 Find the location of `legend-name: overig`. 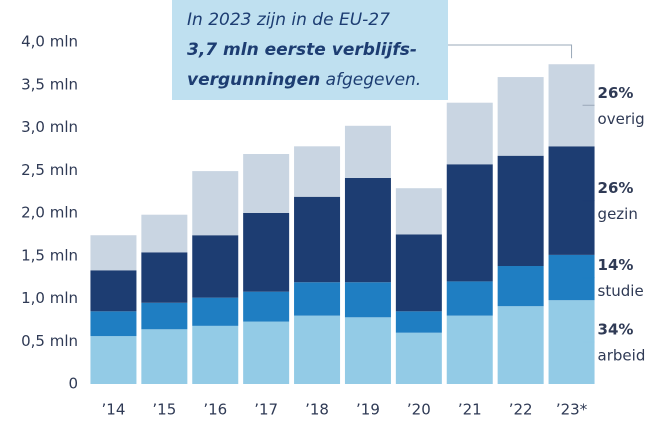

legend-name: overig is located at coordinates (621, 119).